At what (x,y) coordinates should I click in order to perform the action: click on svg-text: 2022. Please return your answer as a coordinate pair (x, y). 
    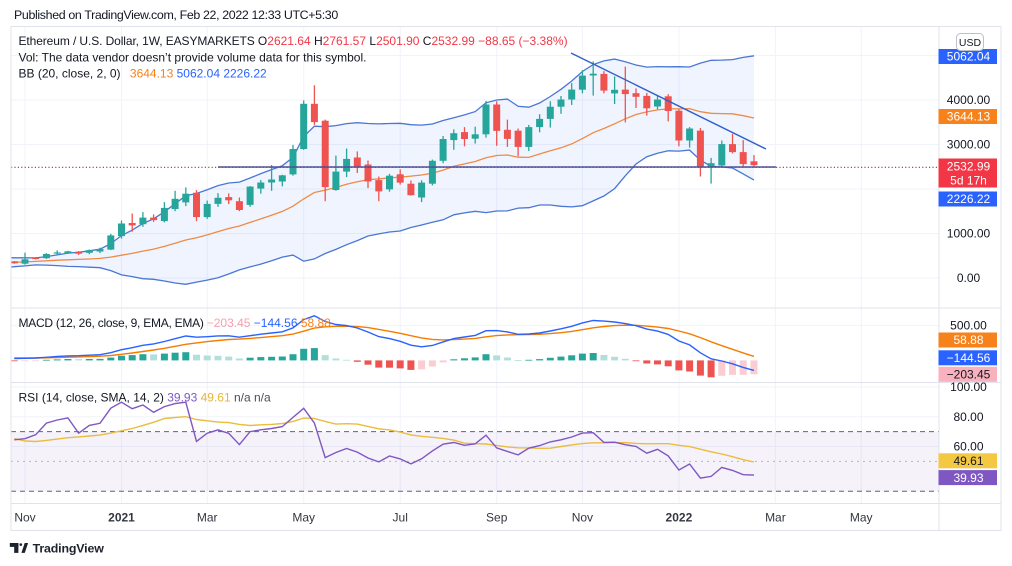
    Looking at the image, I should click on (679, 518).